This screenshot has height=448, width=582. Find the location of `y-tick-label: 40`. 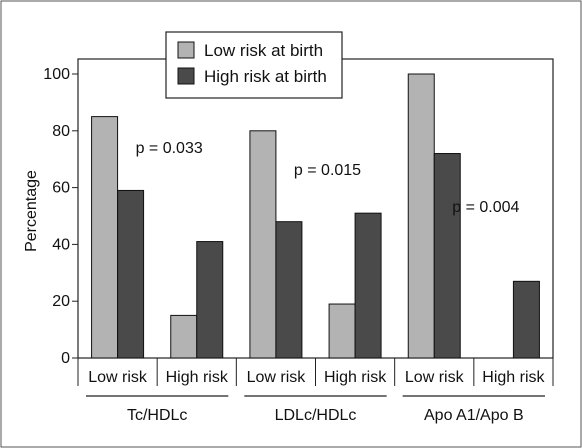

y-tick-label: 40 is located at coordinates (61, 244).